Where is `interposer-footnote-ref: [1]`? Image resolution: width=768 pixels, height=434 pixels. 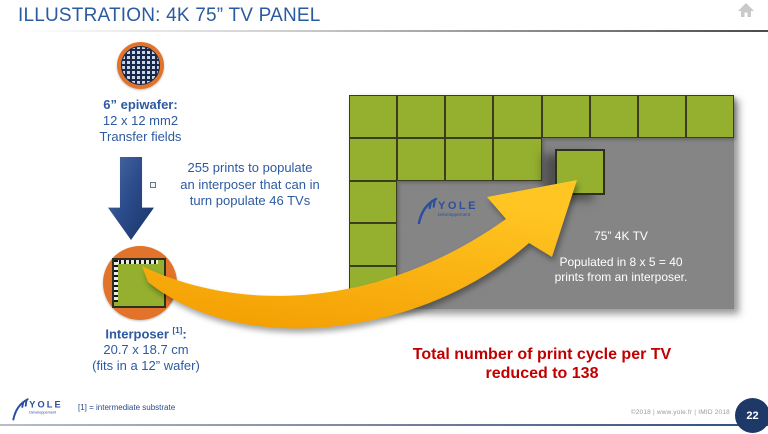 interposer-footnote-ref: [1] is located at coordinates (177, 330).